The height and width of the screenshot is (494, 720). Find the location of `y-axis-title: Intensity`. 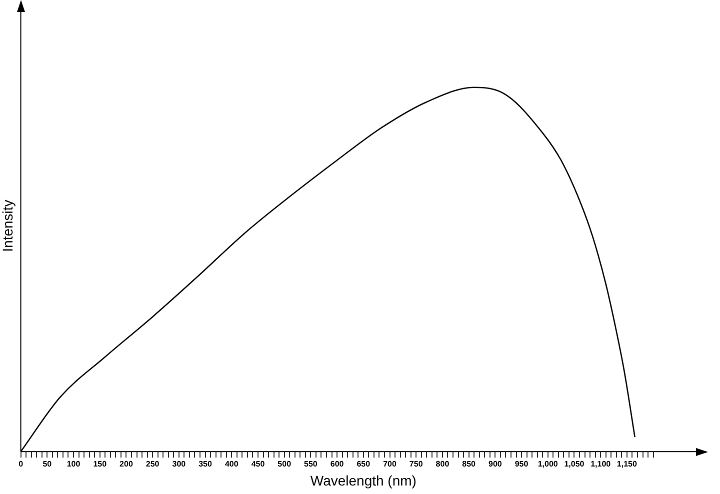

y-axis-title: Intensity is located at coordinates (8, 226).